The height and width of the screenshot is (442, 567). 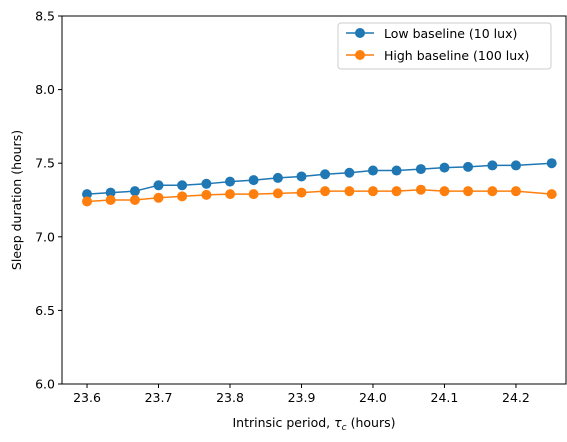 What do you see at coordinates (16, 200) in the screenshot?
I see `y-axis-label: Sleep duration (hours)` at bounding box center [16, 200].